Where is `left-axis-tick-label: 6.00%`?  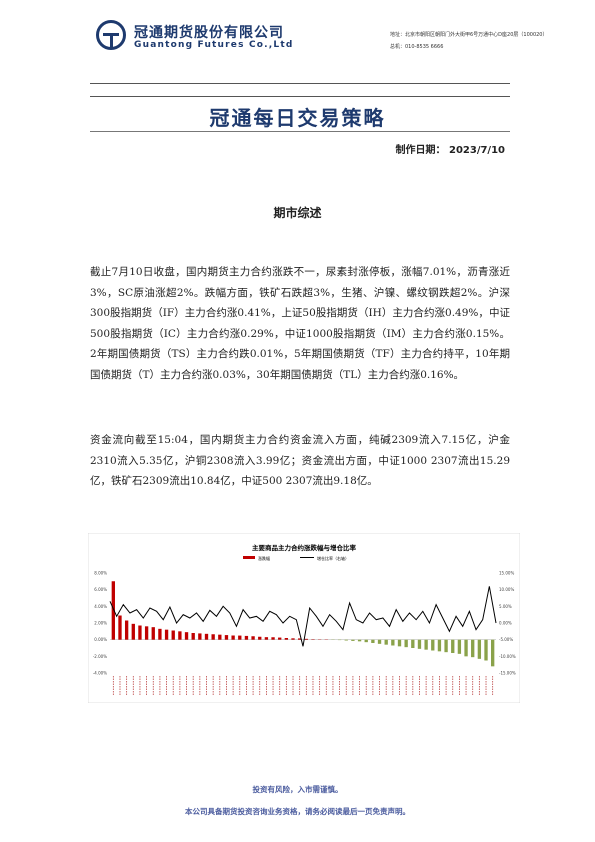 left-axis-tick-label: 6.00% is located at coordinates (100, 589).